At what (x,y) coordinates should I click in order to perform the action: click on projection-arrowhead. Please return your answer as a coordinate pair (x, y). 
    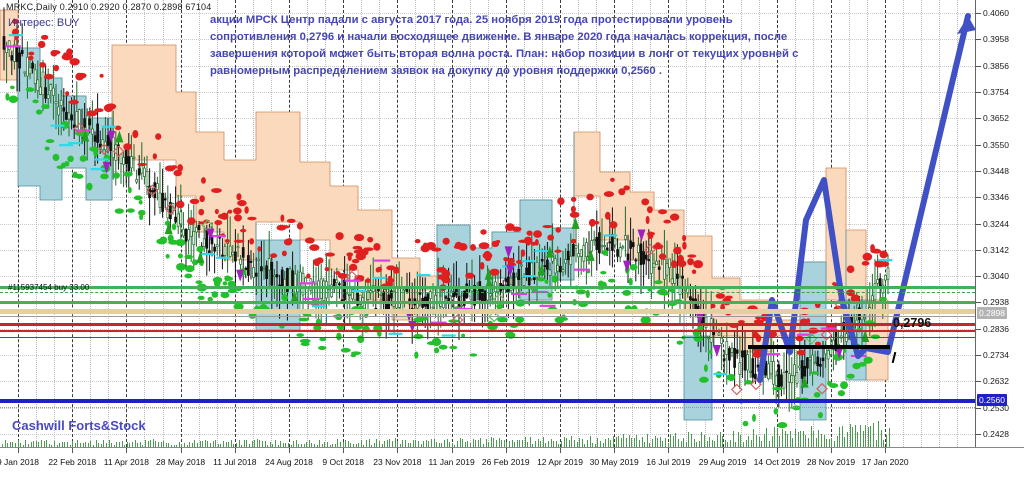
    Looking at the image, I should click on (966, 25).